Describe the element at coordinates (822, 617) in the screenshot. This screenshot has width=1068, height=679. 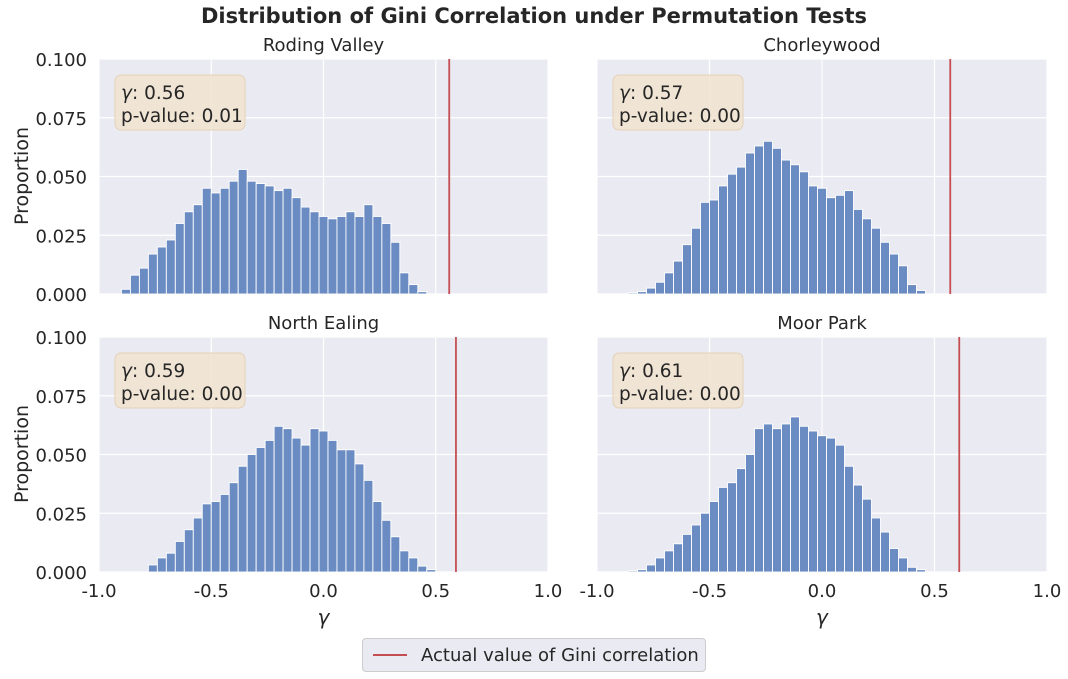
I see `xlabel-moor-park: γ` at that location.